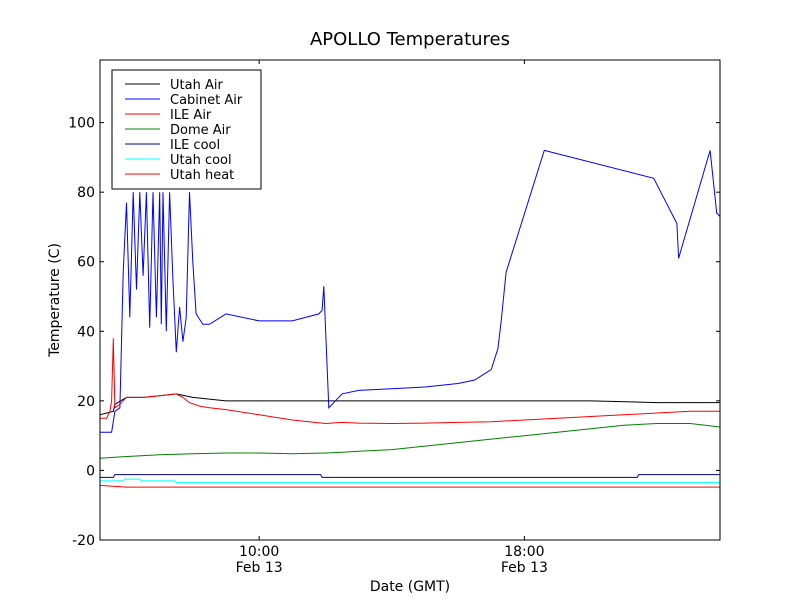  What do you see at coordinates (90, 471) in the screenshot?
I see `y-tick-label: 0` at bounding box center [90, 471].